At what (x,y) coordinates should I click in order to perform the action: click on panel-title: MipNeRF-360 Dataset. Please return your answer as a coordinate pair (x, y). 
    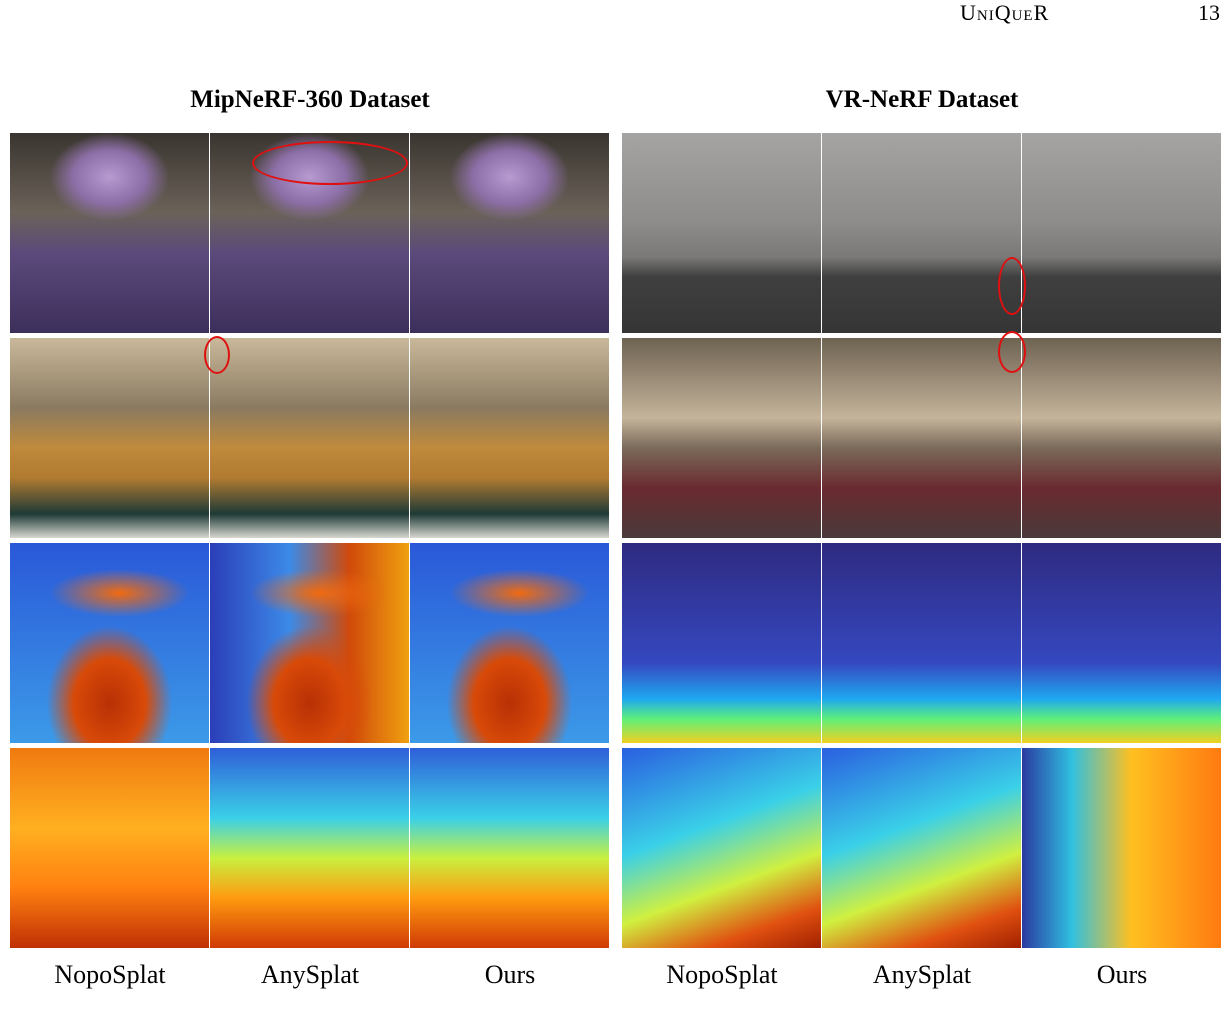
    Looking at the image, I should click on (310, 99).